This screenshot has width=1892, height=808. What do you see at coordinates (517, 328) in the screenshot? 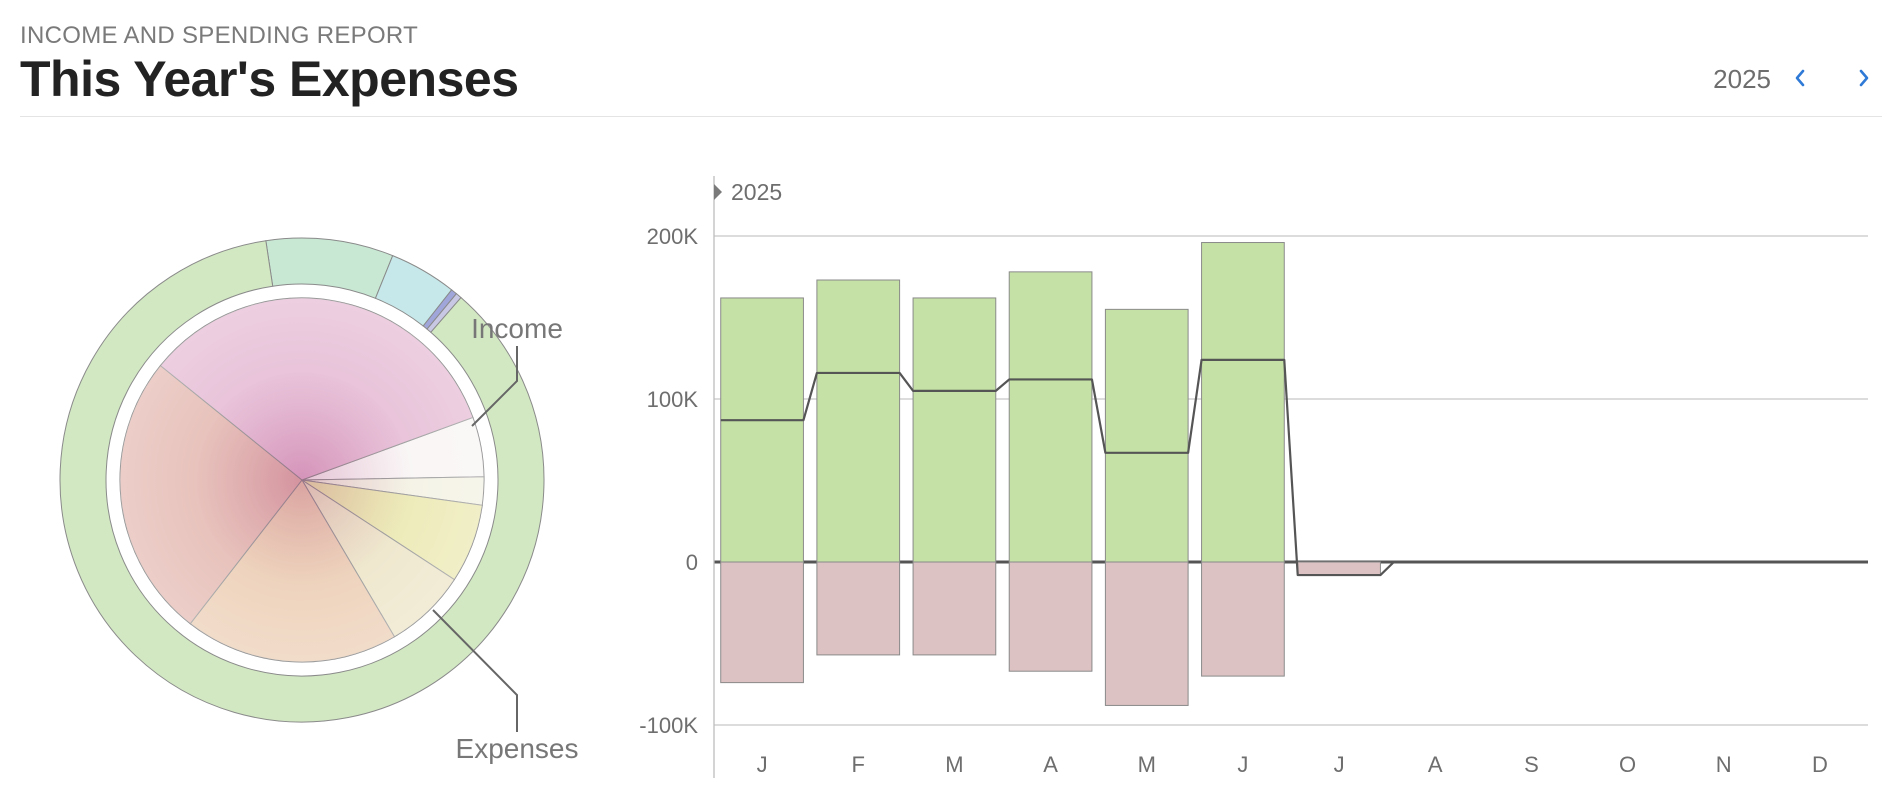
I see `income-label: Income` at bounding box center [517, 328].